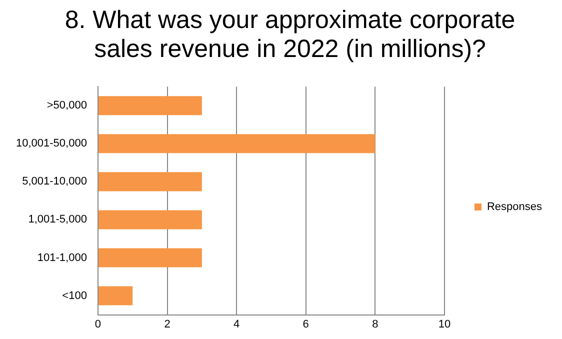 This screenshot has height=339, width=562. What do you see at coordinates (62, 258) in the screenshot?
I see `y-tick-label: 101-1,000` at bounding box center [62, 258].